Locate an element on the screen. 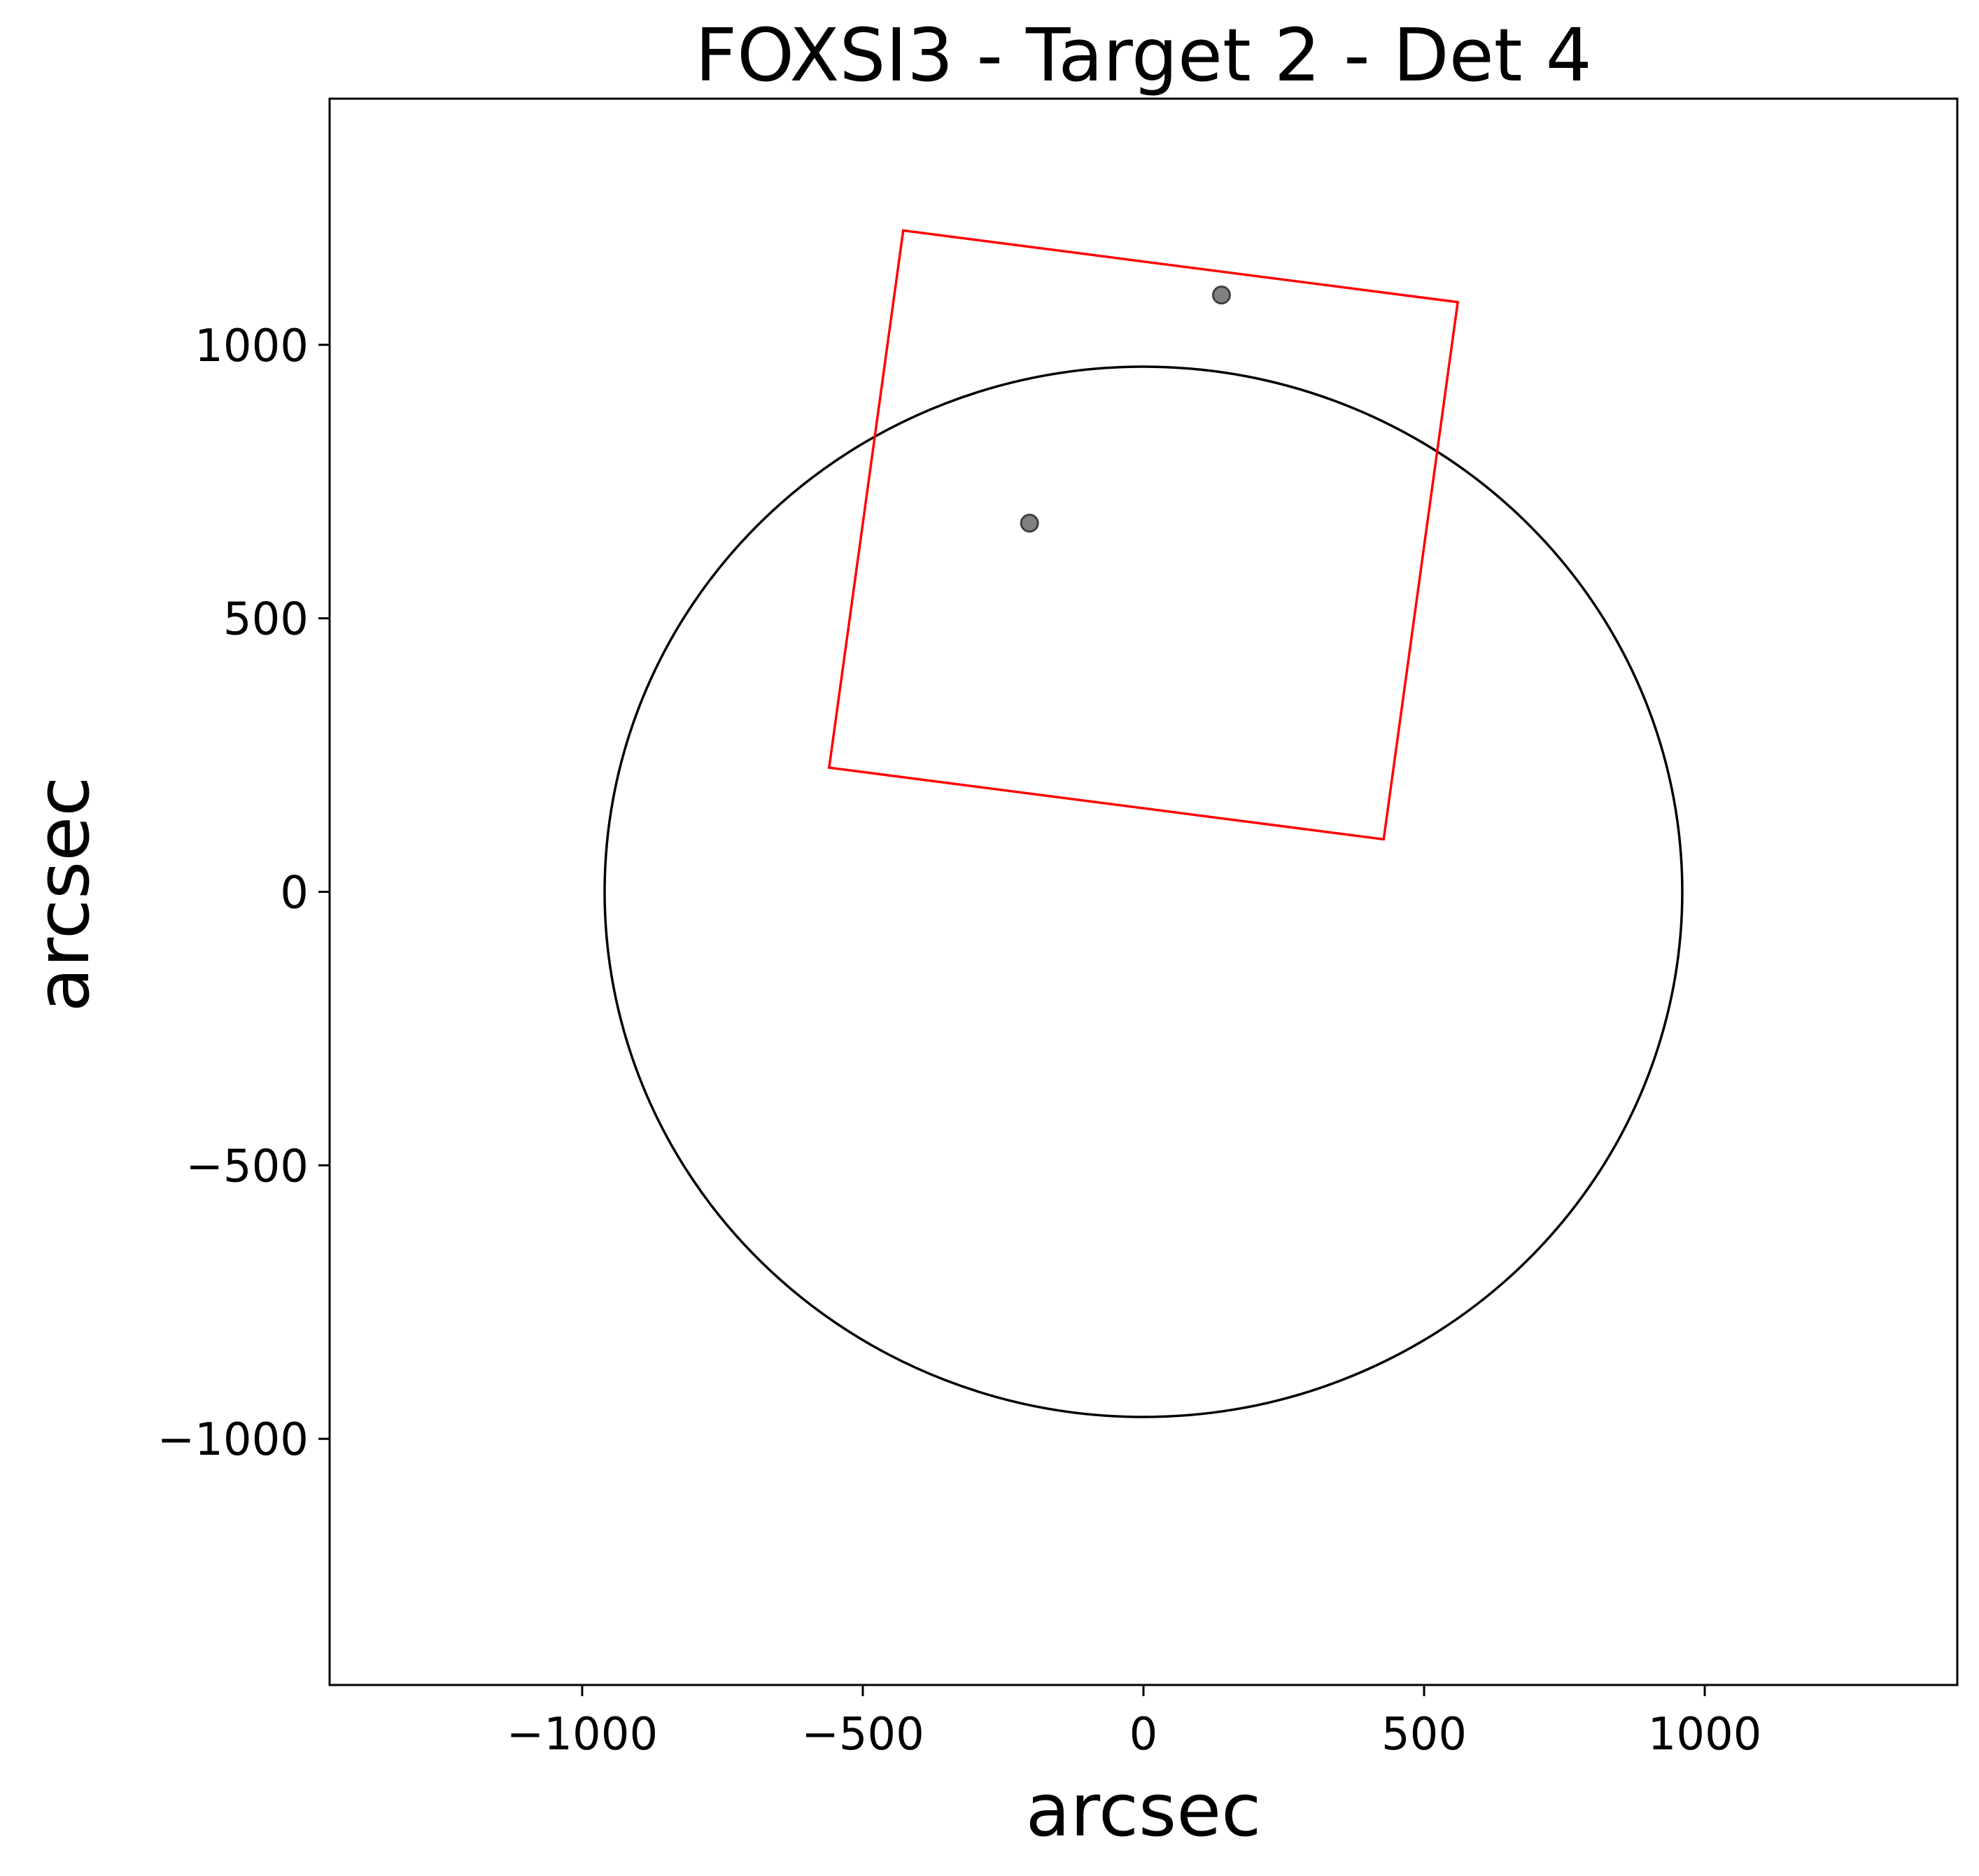  x-tick-label: 1000 is located at coordinates (1705, 1735).